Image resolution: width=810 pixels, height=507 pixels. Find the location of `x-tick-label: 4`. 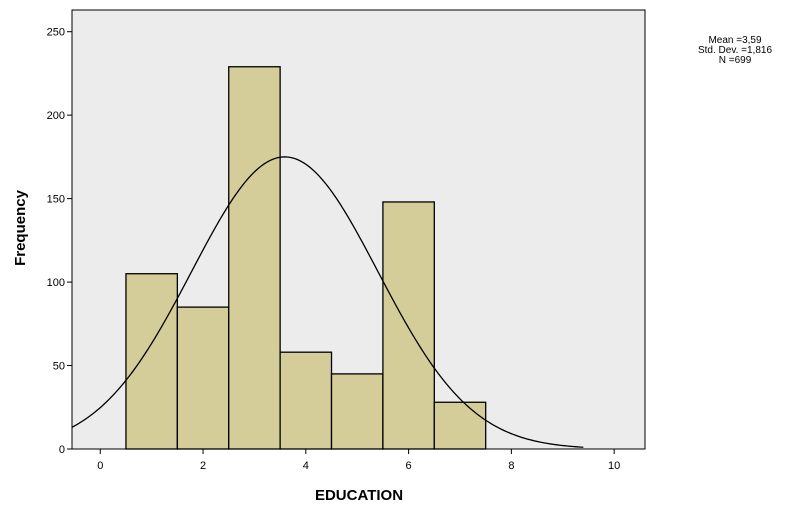

x-tick-label: 4 is located at coordinates (306, 466).